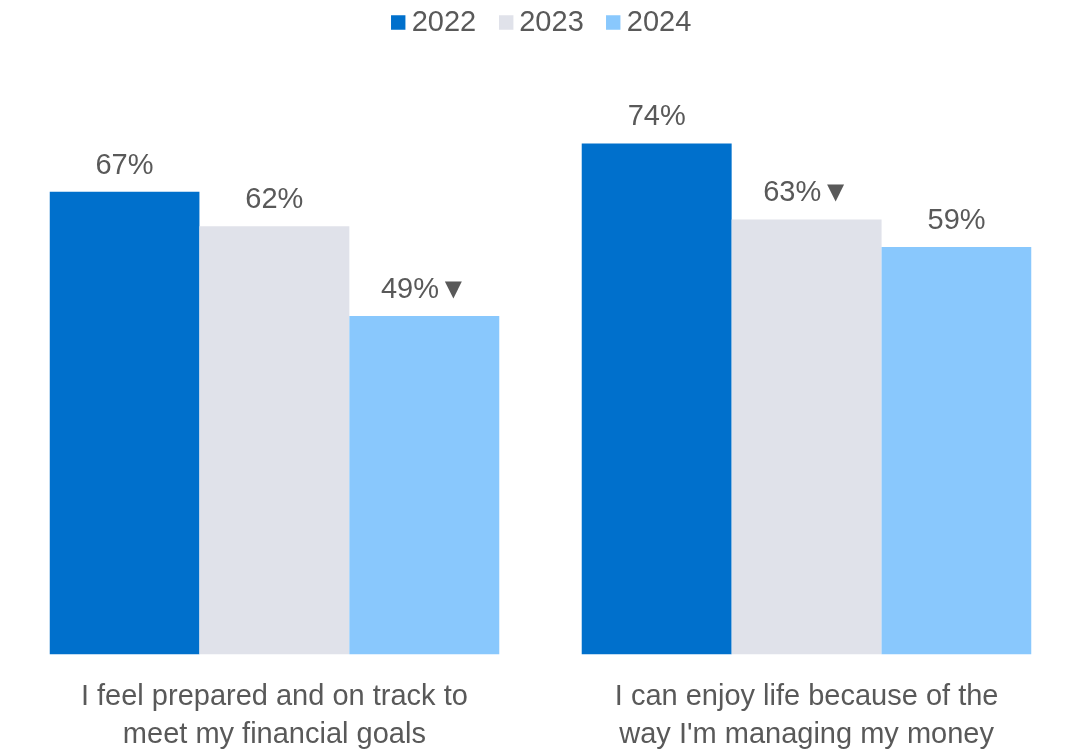 This screenshot has width=1079, height=751. What do you see at coordinates (659, 21) in the screenshot?
I see `legend-label: 2024` at bounding box center [659, 21].